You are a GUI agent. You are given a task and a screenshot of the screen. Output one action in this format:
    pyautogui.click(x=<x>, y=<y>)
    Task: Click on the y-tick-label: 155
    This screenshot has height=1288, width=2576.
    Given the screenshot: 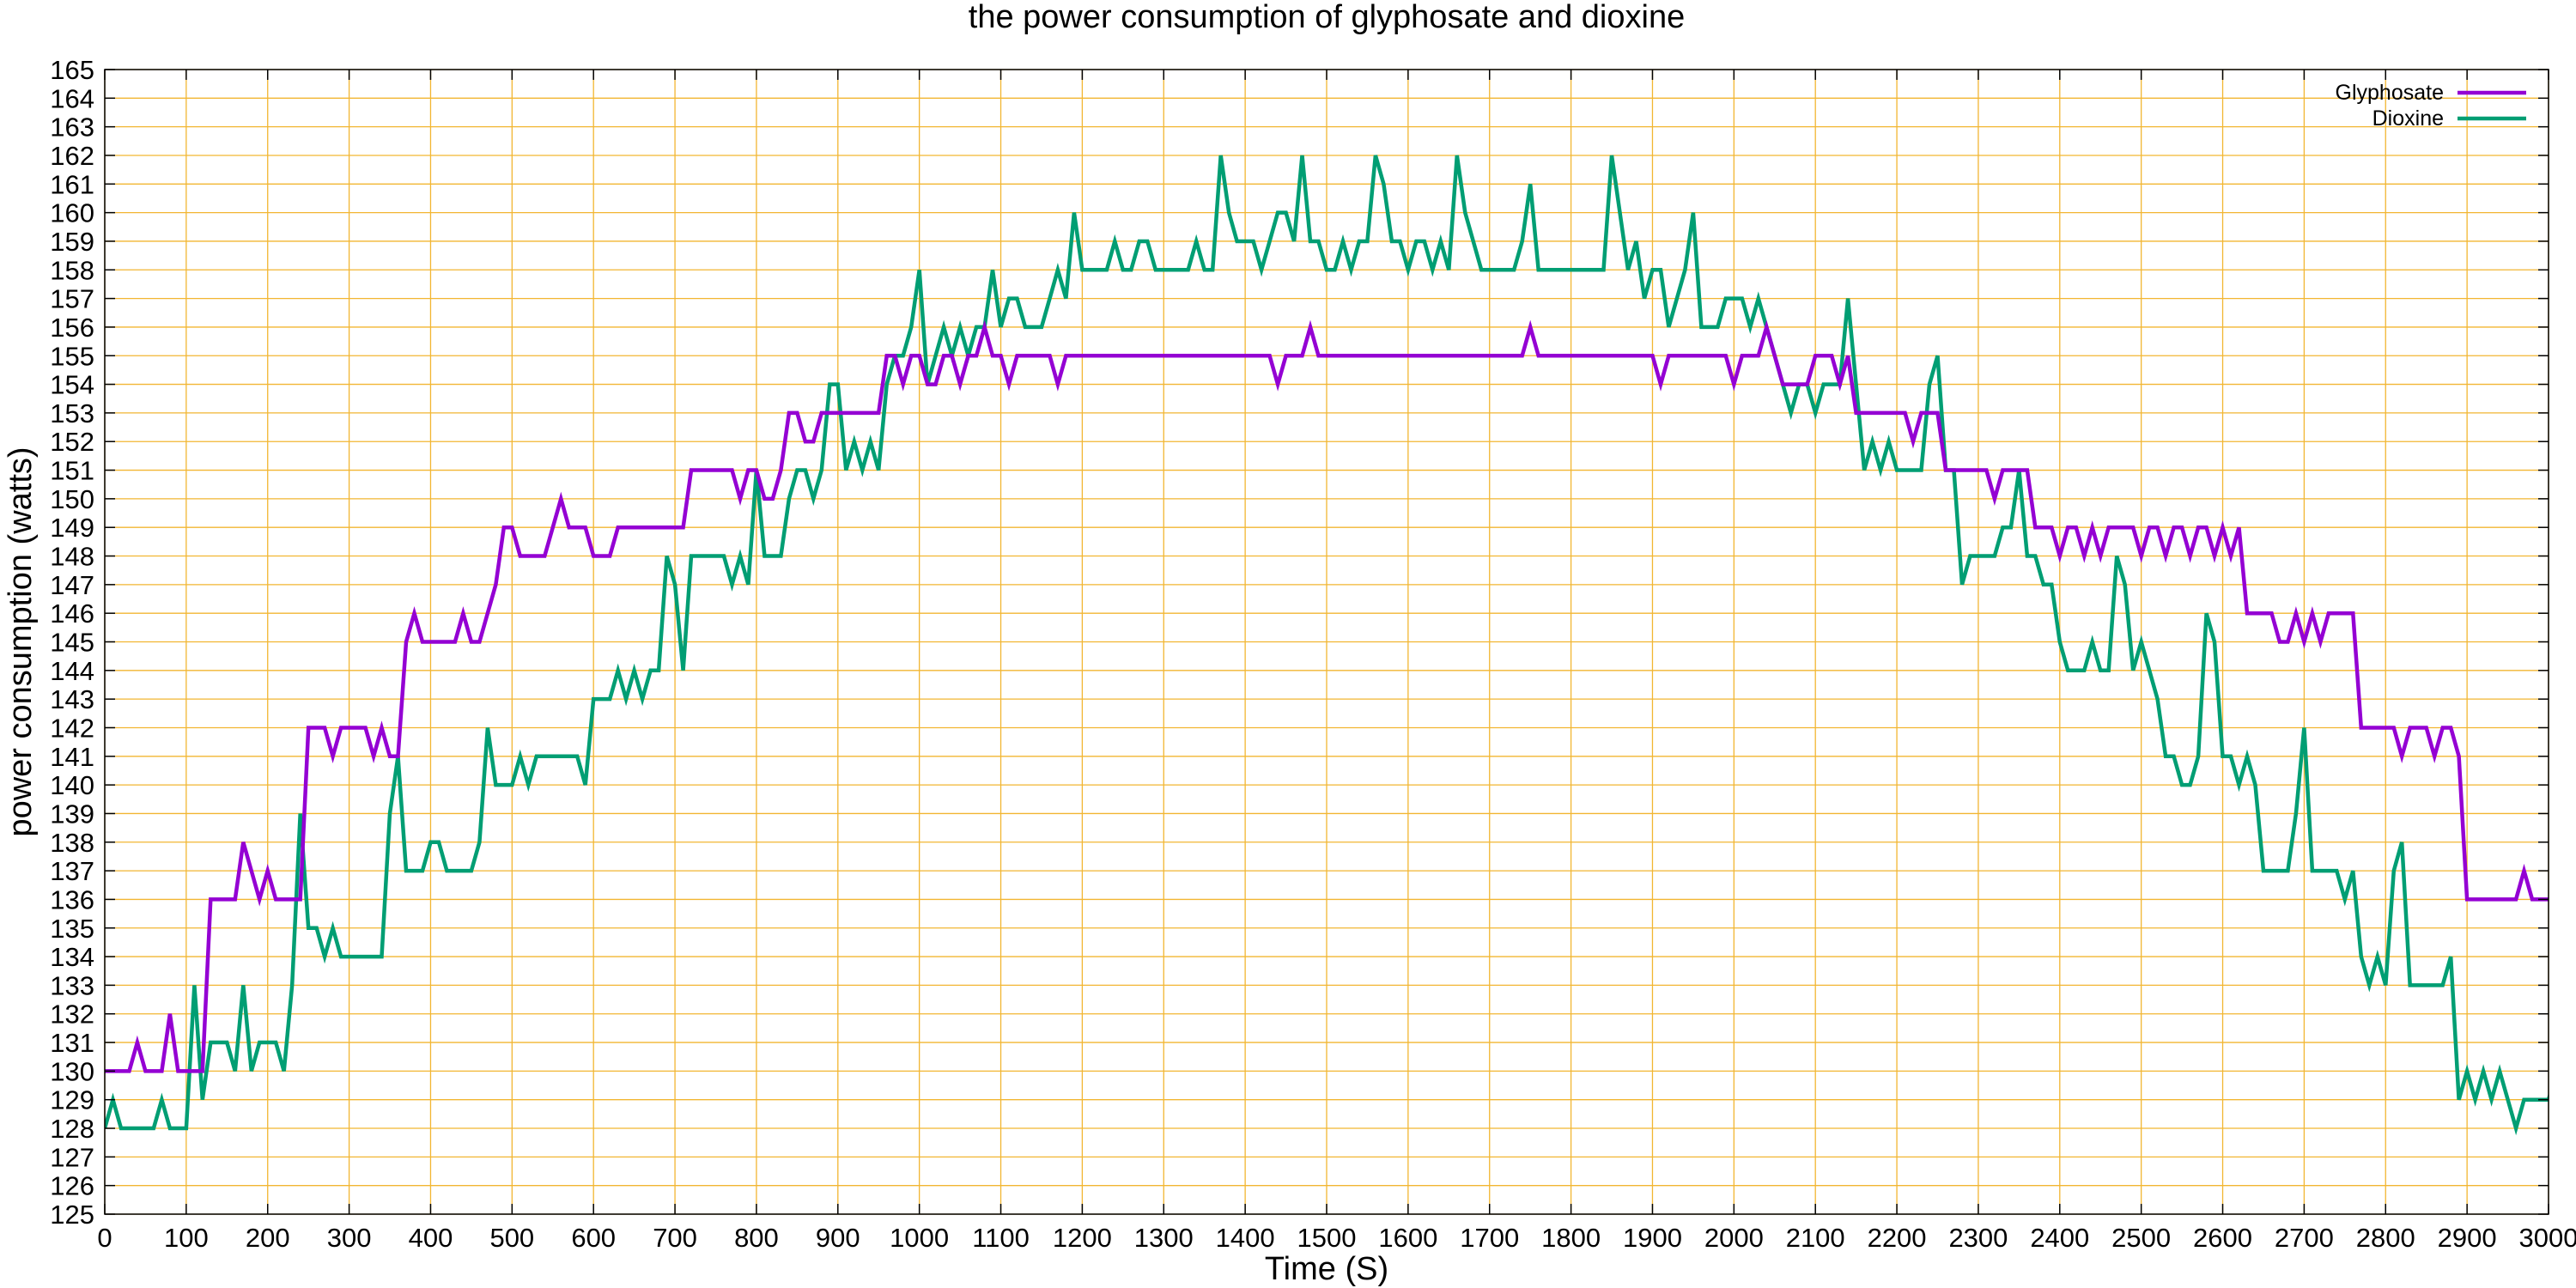 What is the action you would take?
    pyautogui.click(x=72, y=356)
    